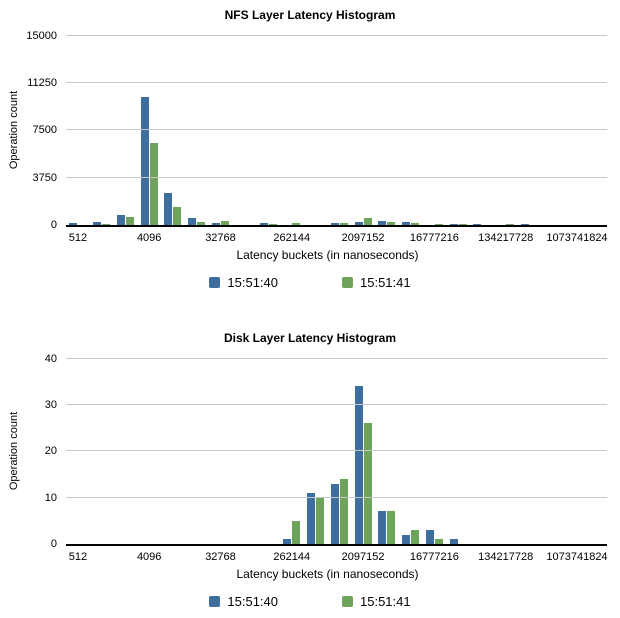  I want to click on x-tick-label: 512, so click(78, 238).